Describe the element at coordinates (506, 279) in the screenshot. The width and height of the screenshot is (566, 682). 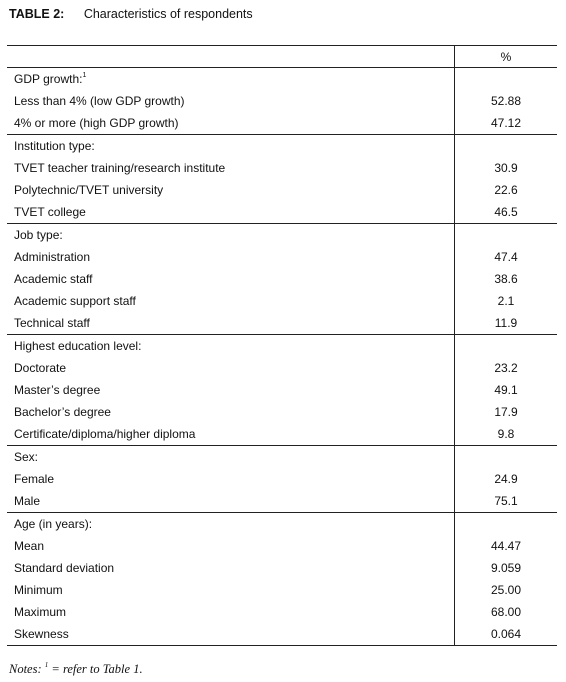
I see `row-value: 38.6` at that location.